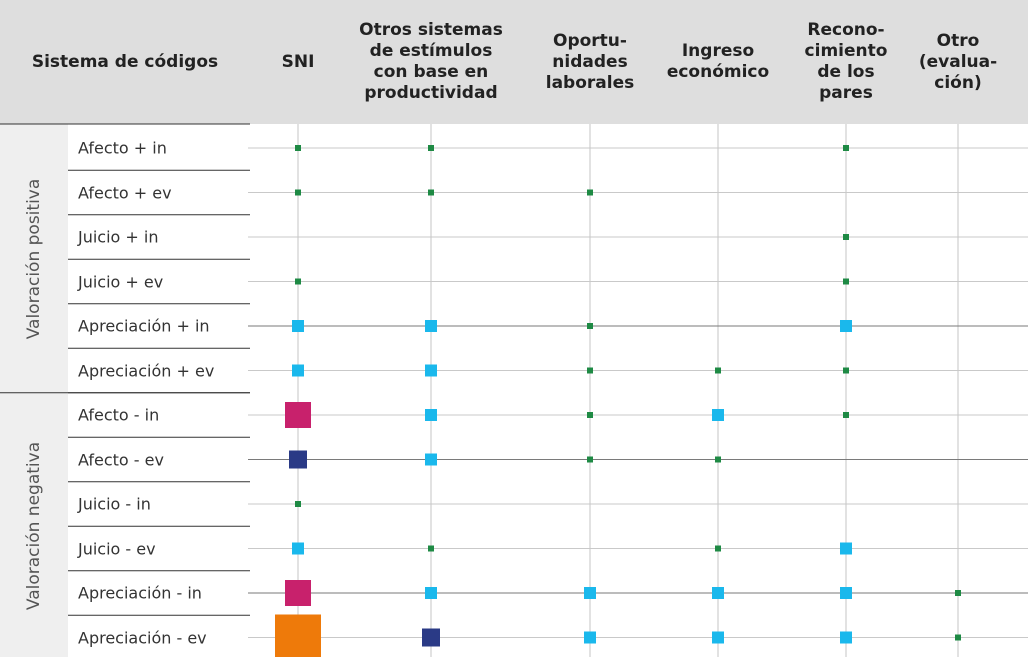 This screenshot has width=1028, height=657. Describe the element at coordinates (34, 390) in the screenshot. I see `group-band` at that location.